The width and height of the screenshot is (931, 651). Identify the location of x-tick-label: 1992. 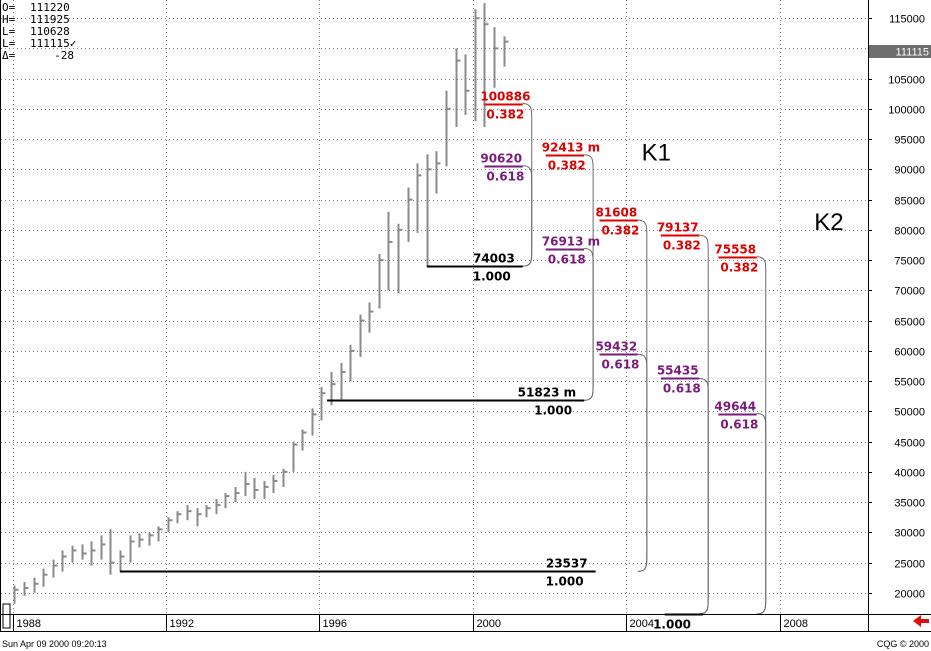
(182, 624).